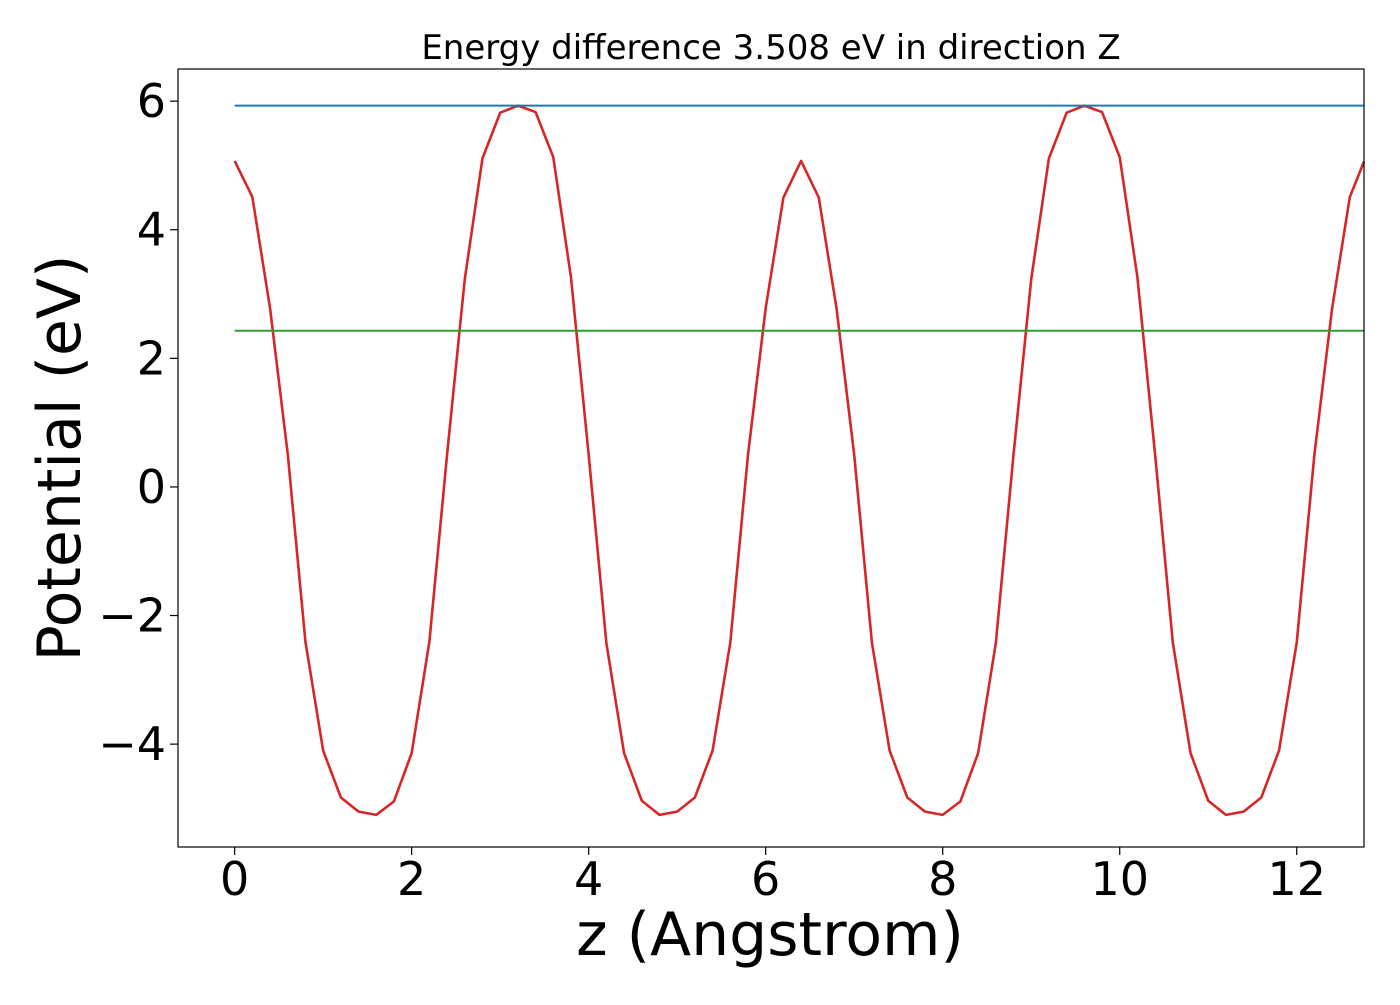  Describe the element at coordinates (151, 487) in the screenshot. I see `y-tick-label: 0` at that location.